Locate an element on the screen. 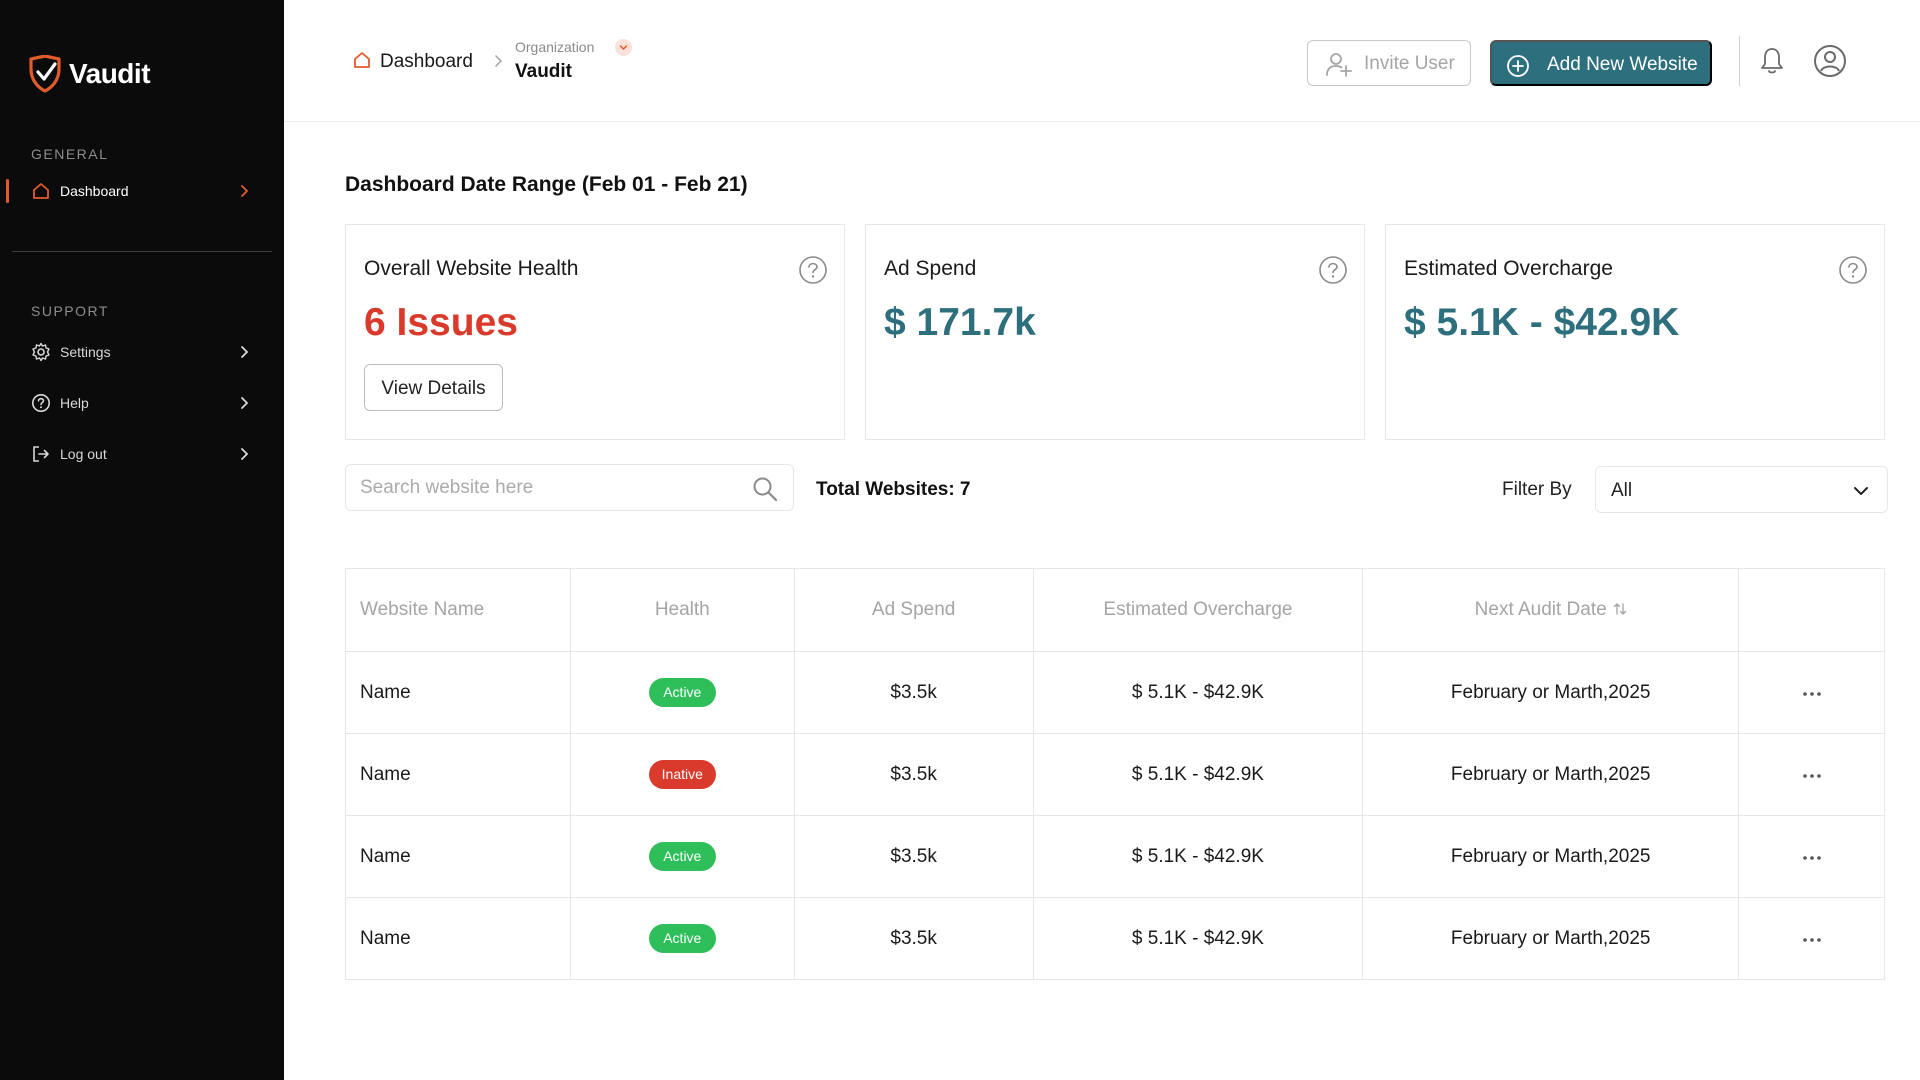  logout-icon is located at coordinates (41, 454).